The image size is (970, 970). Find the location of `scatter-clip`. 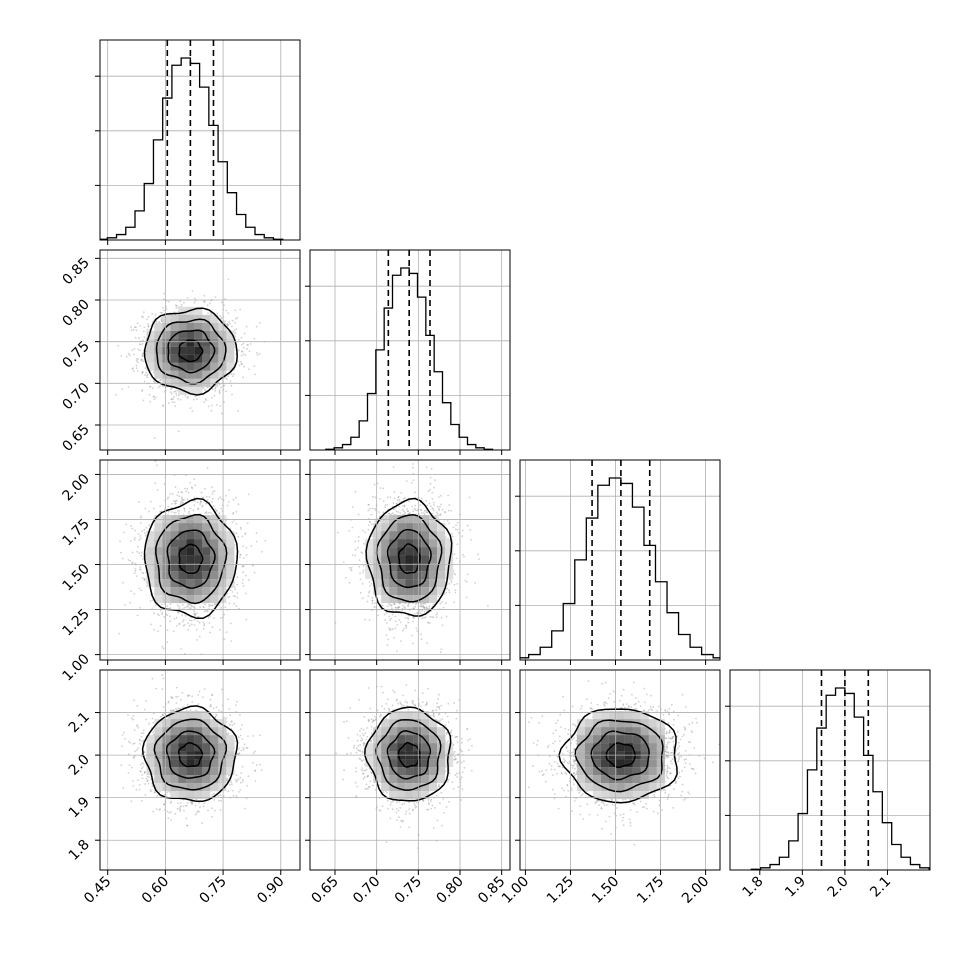

scatter-clip is located at coordinates (190, 359).